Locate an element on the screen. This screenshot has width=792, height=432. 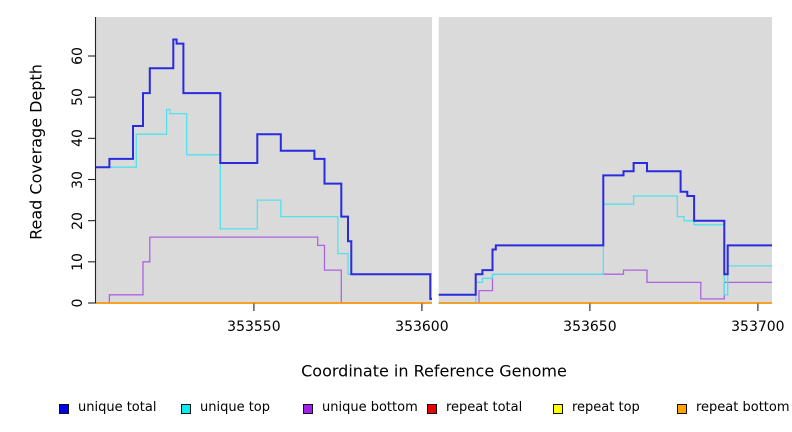
x-tick-label-353600: 353600 is located at coordinates (422, 327).